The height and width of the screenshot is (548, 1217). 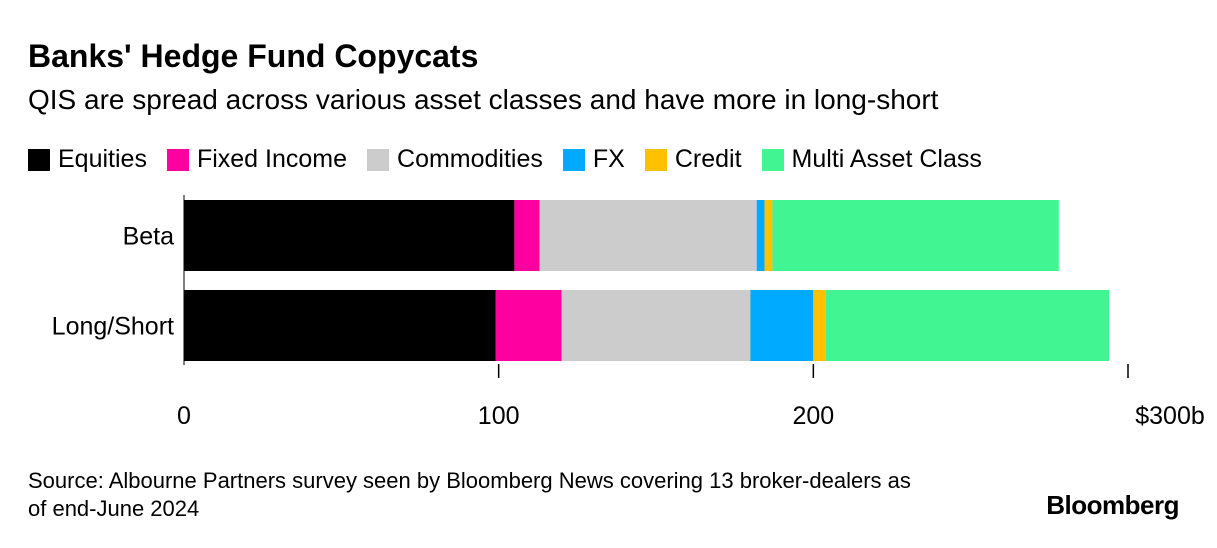 I want to click on bloomberg-logo: Bloomberg, so click(x=1112, y=505).